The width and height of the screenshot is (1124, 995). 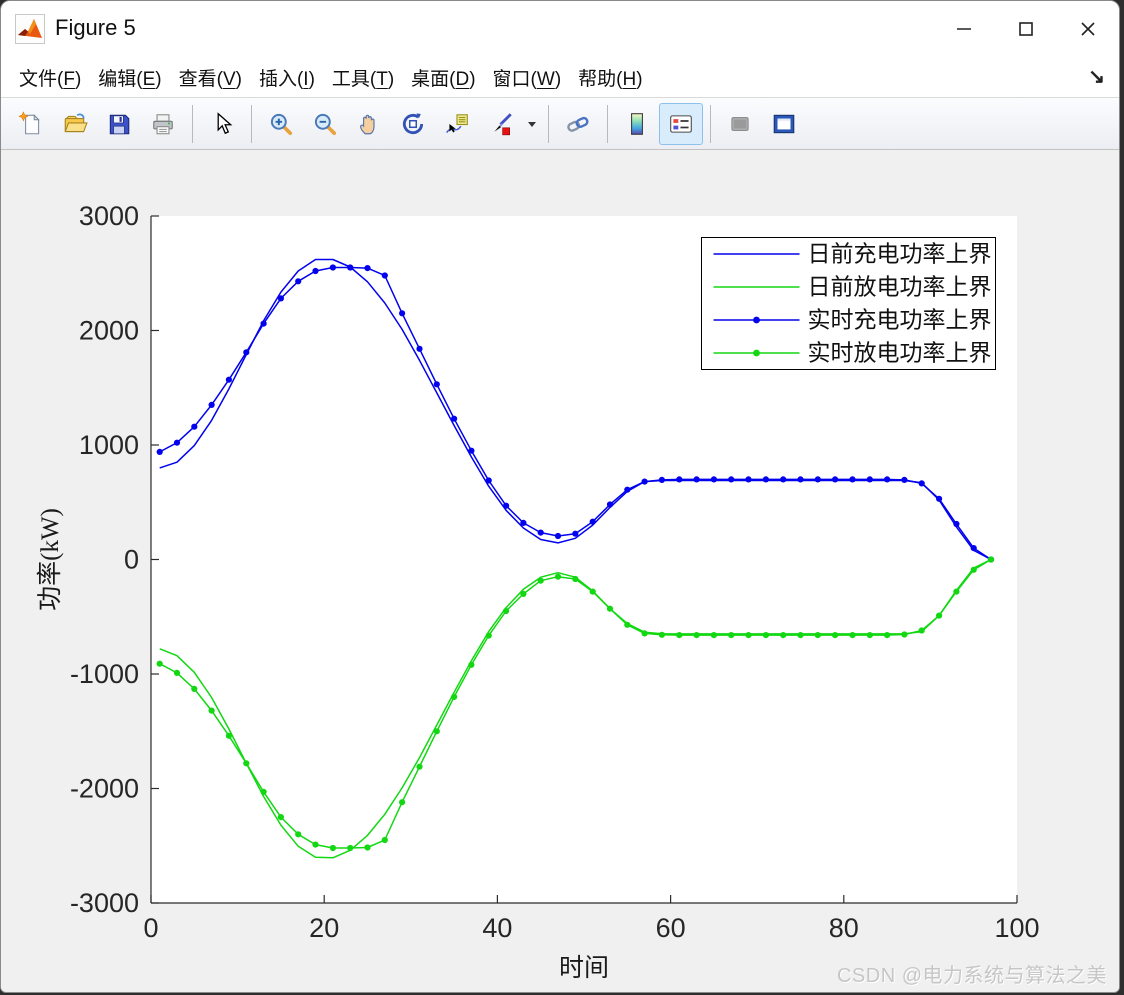 What do you see at coordinates (109, 331) in the screenshot?
I see `y-tick-label: 2000` at bounding box center [109, 331].